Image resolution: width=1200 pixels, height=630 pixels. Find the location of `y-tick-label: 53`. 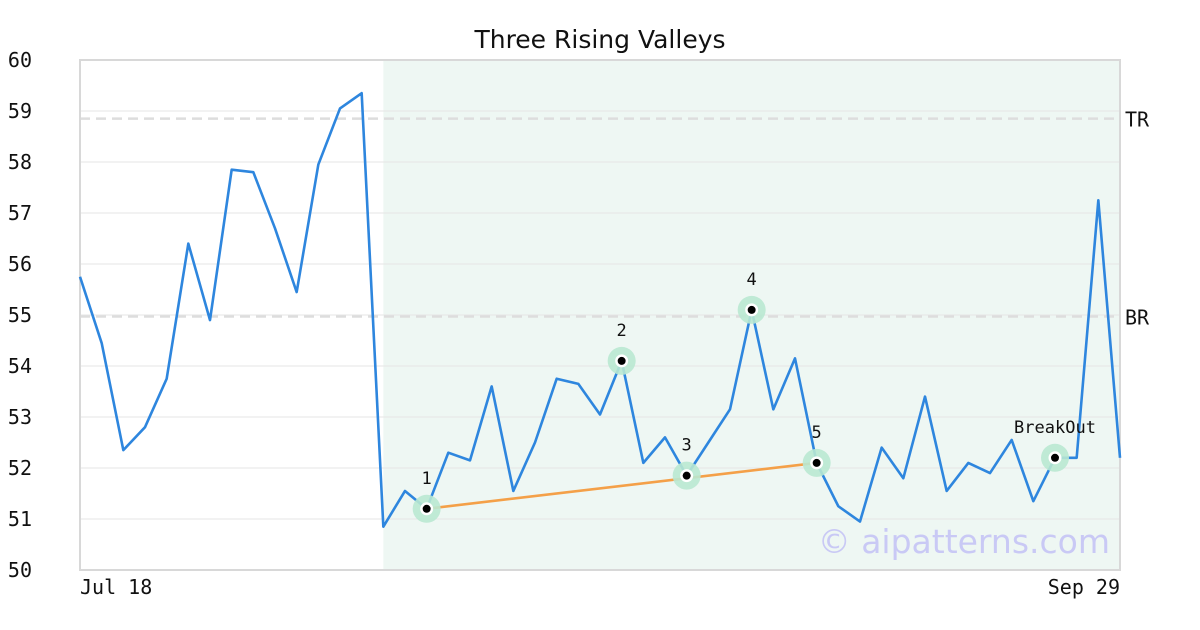

y-tick-label: 53 is located at coordinates (20, 417).